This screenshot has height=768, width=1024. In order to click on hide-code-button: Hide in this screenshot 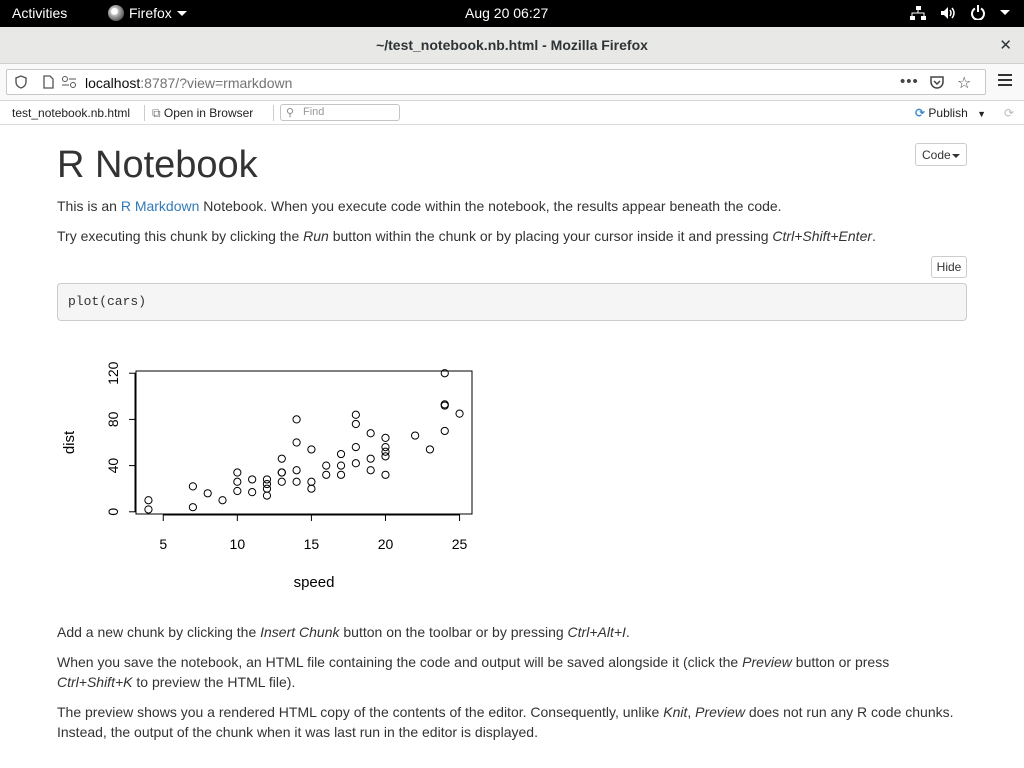, I will do `click(949, 267)`.